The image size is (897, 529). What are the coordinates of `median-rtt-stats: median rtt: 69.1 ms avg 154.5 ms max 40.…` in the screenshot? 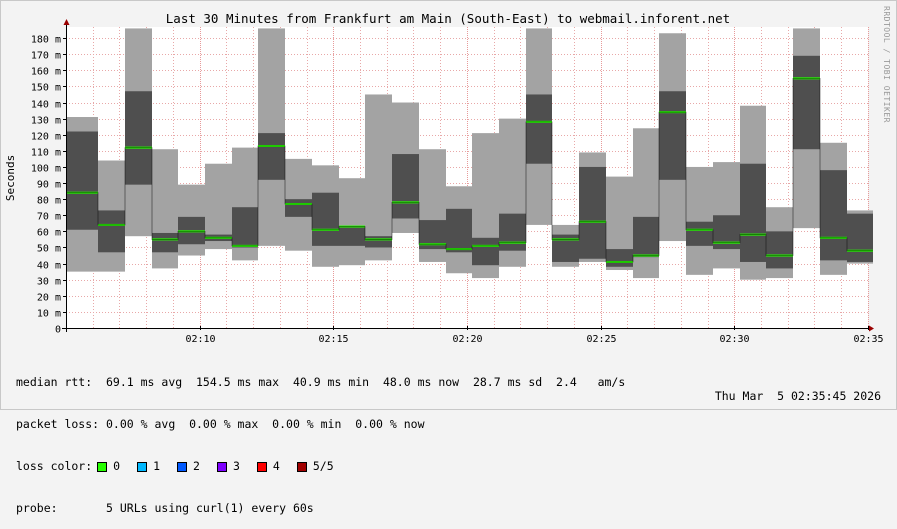 It's located at (321, 382).